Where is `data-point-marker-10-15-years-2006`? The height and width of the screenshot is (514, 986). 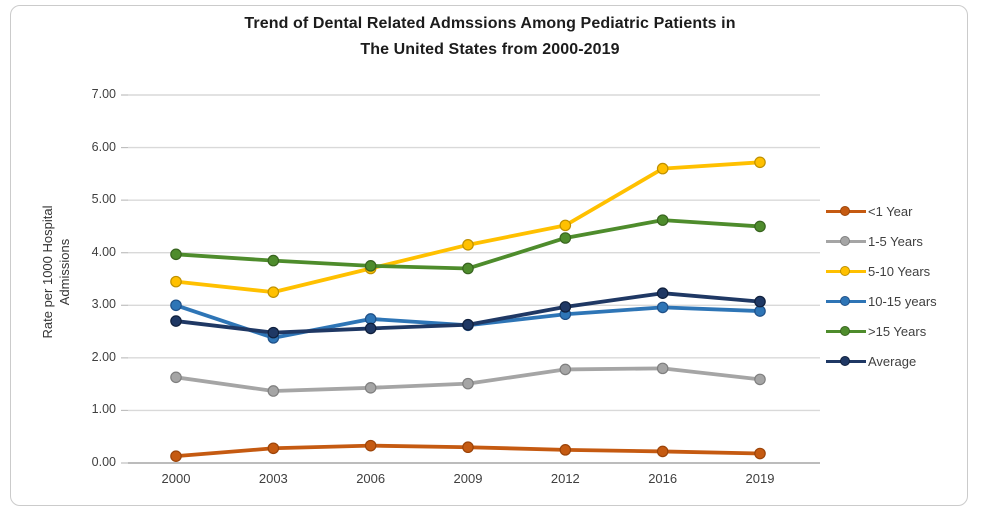 data-point-marker-10-15-years-2006 is located at coordinates (370, 319).